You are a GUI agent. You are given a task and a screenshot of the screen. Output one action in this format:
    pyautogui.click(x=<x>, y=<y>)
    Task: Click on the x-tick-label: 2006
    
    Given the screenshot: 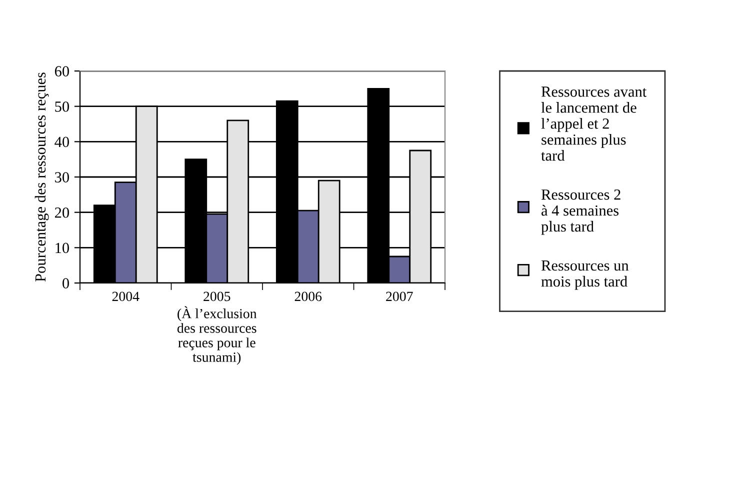 What is the action you would take?
    pyautogui.click(x=308, y=297)
    